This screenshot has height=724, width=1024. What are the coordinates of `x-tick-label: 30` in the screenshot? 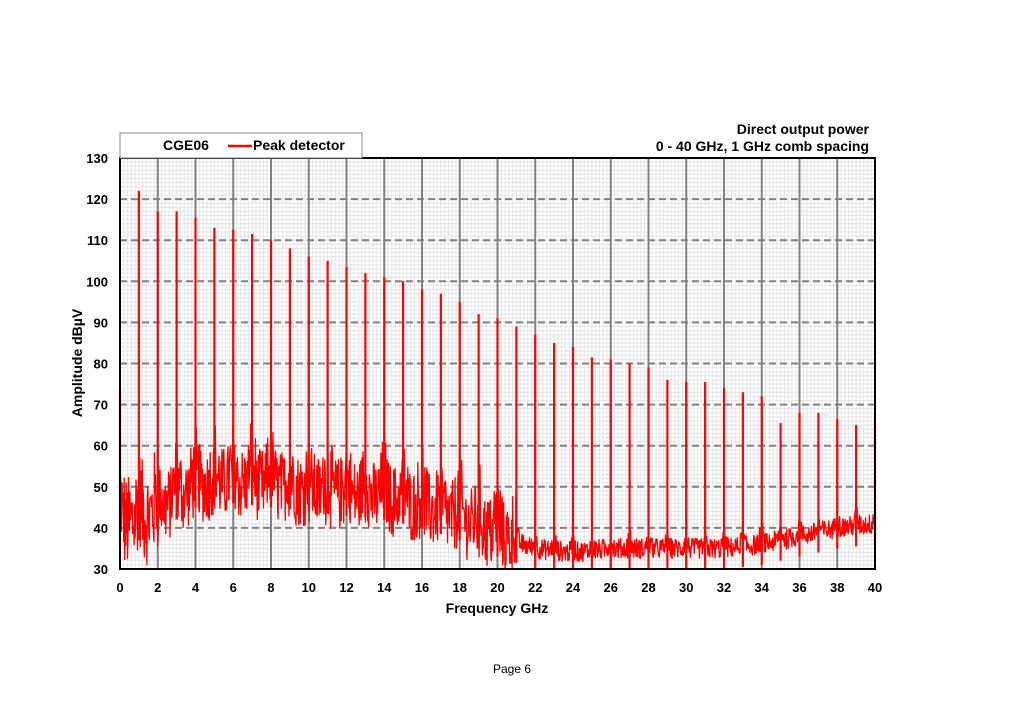 It's located at (686, 587).